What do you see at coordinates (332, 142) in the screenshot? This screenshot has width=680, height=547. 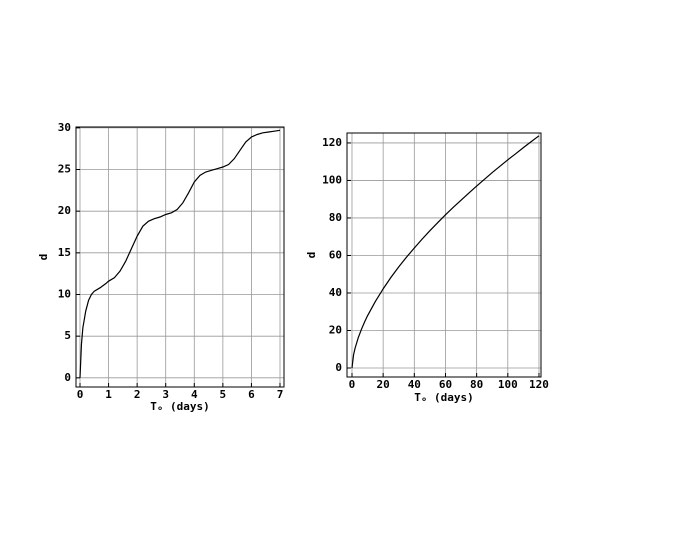 I see `y-tick-label: 120` at bounding box center [332, 142].